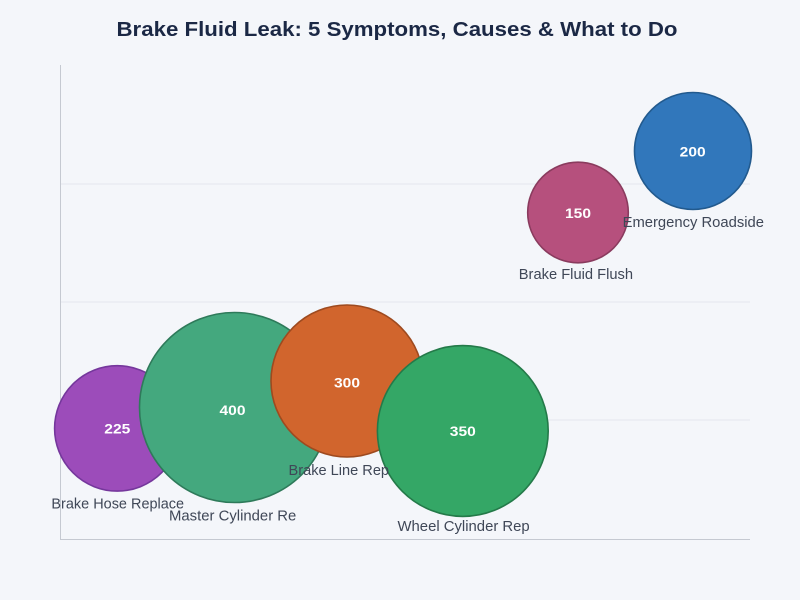 The height and width of the screenshot is (600, 800). Describe the element at coordinates (693, 223) in the screenshot. I see `svg-text: Emergency Roadside` at that location.